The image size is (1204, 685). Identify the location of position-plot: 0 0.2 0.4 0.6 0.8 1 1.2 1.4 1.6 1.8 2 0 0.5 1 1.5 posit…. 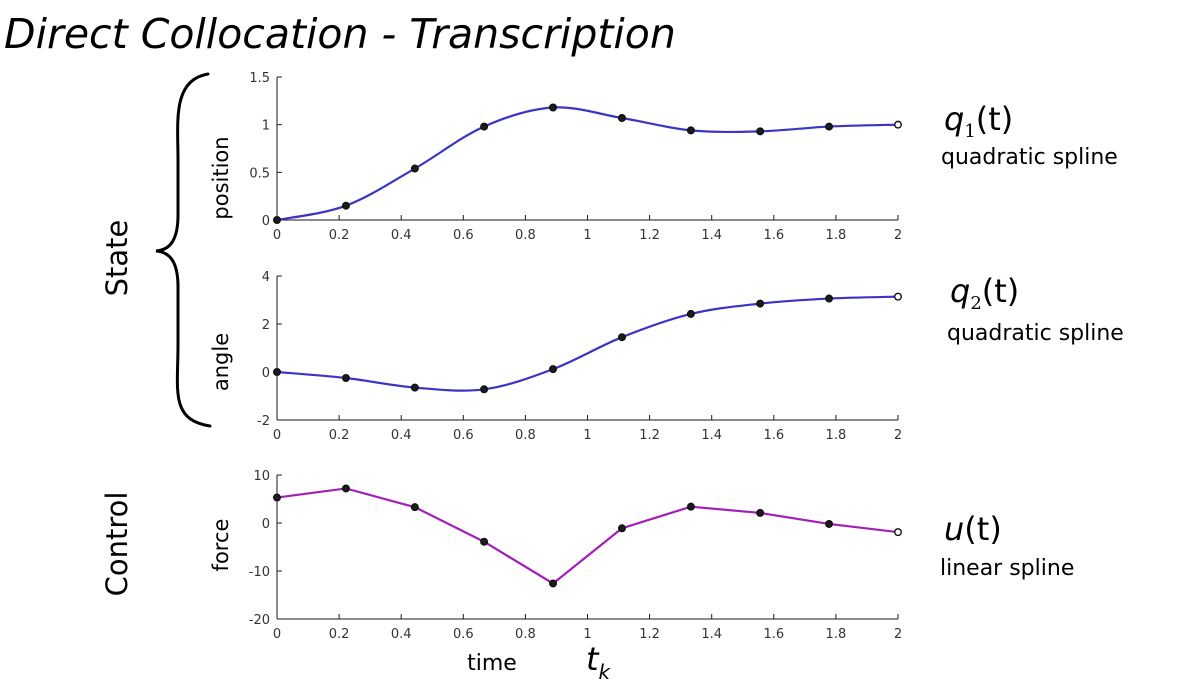
(555, 157).